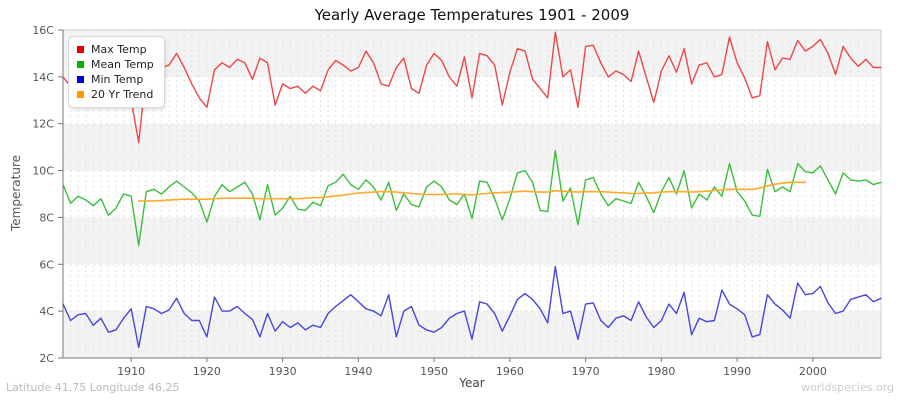 This screenshot has height=400, width=900. Describe the element at coordinates (586, 371) in the screenshot. I see `x-tick-label: 1970` at that location.